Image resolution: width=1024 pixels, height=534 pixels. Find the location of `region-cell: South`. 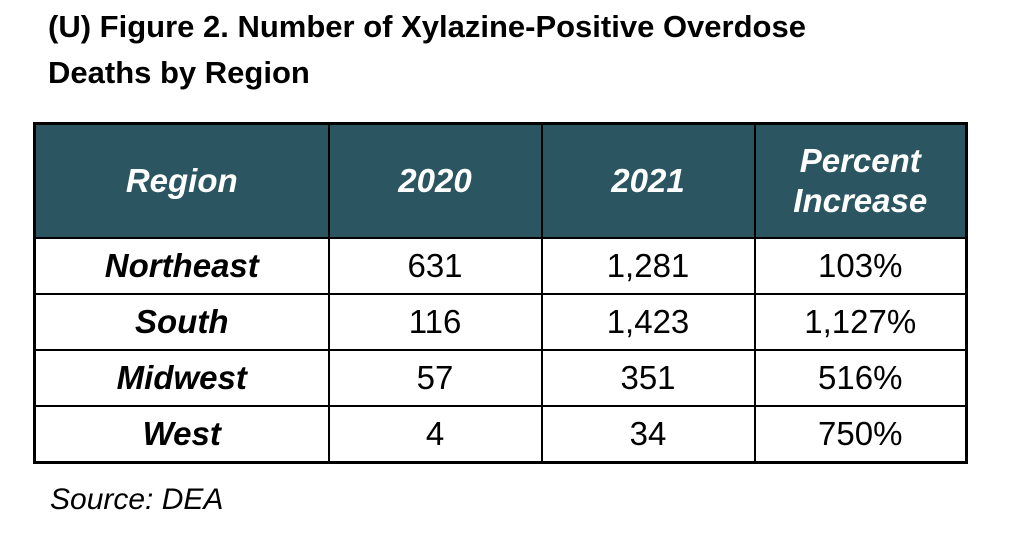

region-cell: South is located at coordinates (181, 322).